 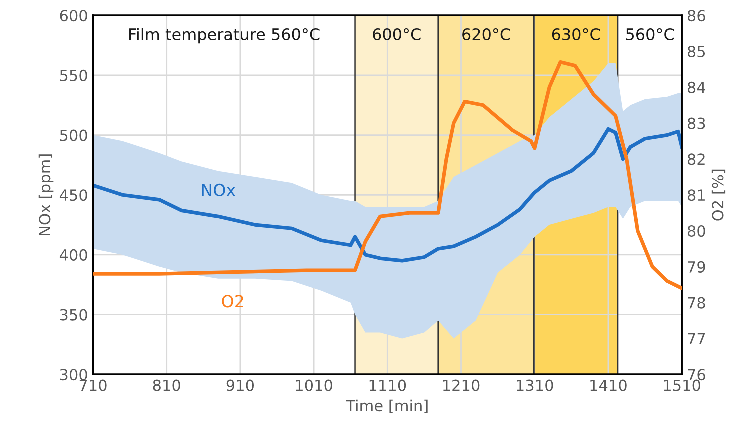 I want to click on y2-tick-label: 84, so click(x=697, y=88).